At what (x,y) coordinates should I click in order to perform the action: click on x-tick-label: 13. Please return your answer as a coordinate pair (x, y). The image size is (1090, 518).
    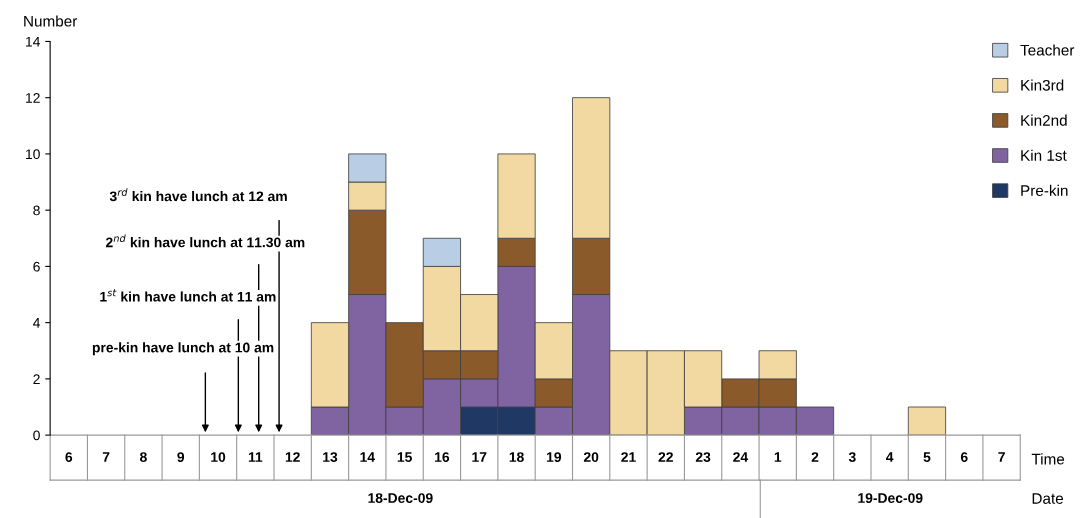
    Looking at the image, I should click on (330, 457).